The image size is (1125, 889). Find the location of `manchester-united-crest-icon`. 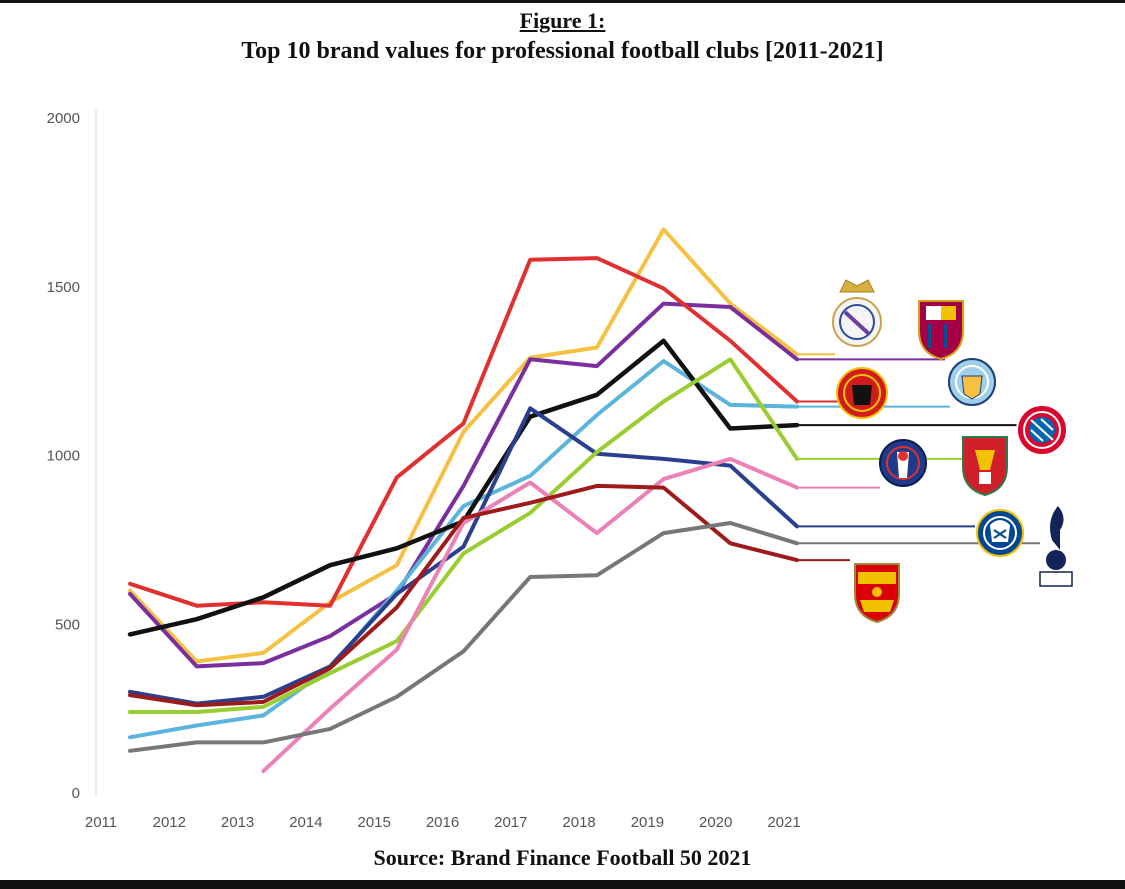

manchester-united-crest-icon is located at coordinates (862, 393).